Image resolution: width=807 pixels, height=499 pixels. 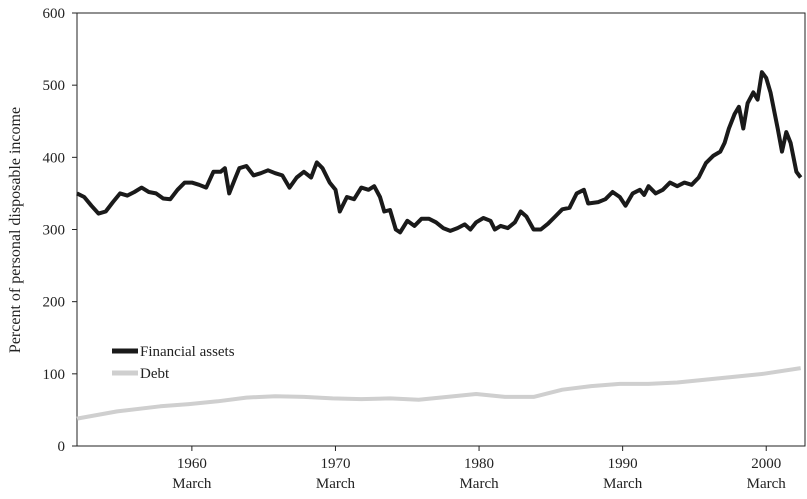 What do you see at coordinates (54, 303) in the screenshot?
I see `y-tick-label: 200` at bounding box center [54, 303].